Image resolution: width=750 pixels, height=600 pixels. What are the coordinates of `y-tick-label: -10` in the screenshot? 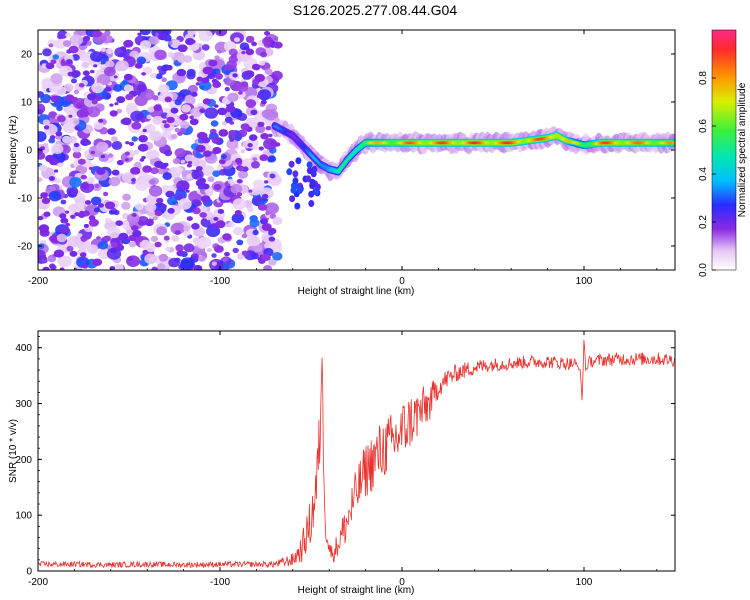 It's located at (25, 199).